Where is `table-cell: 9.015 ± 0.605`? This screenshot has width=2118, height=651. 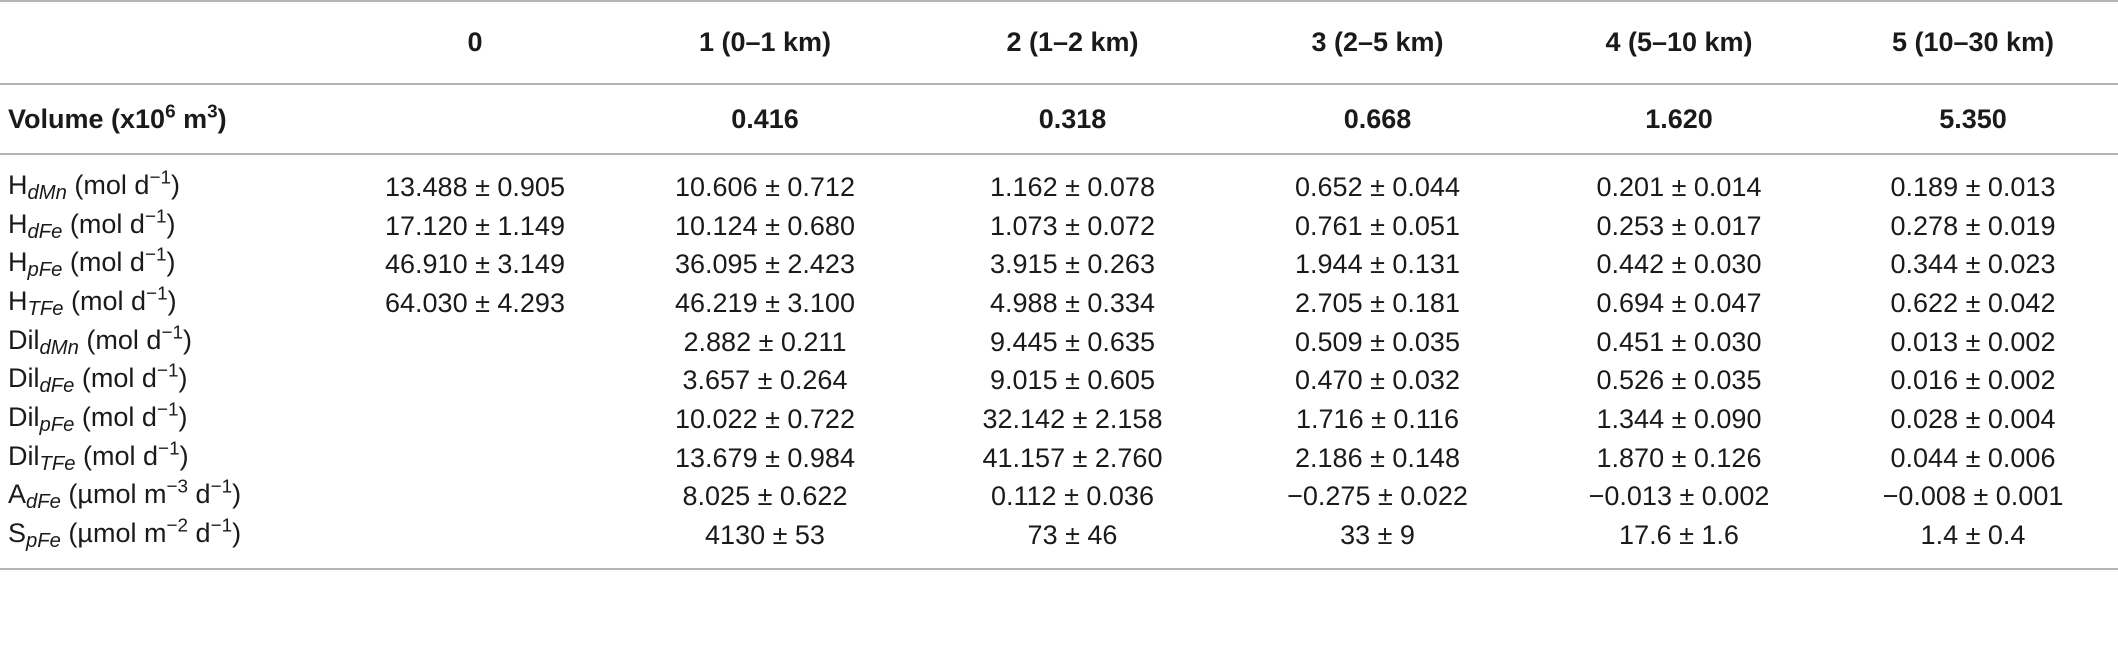 table-cell: 9.015 ± 0.605 is located at coordinates (1072, 380).